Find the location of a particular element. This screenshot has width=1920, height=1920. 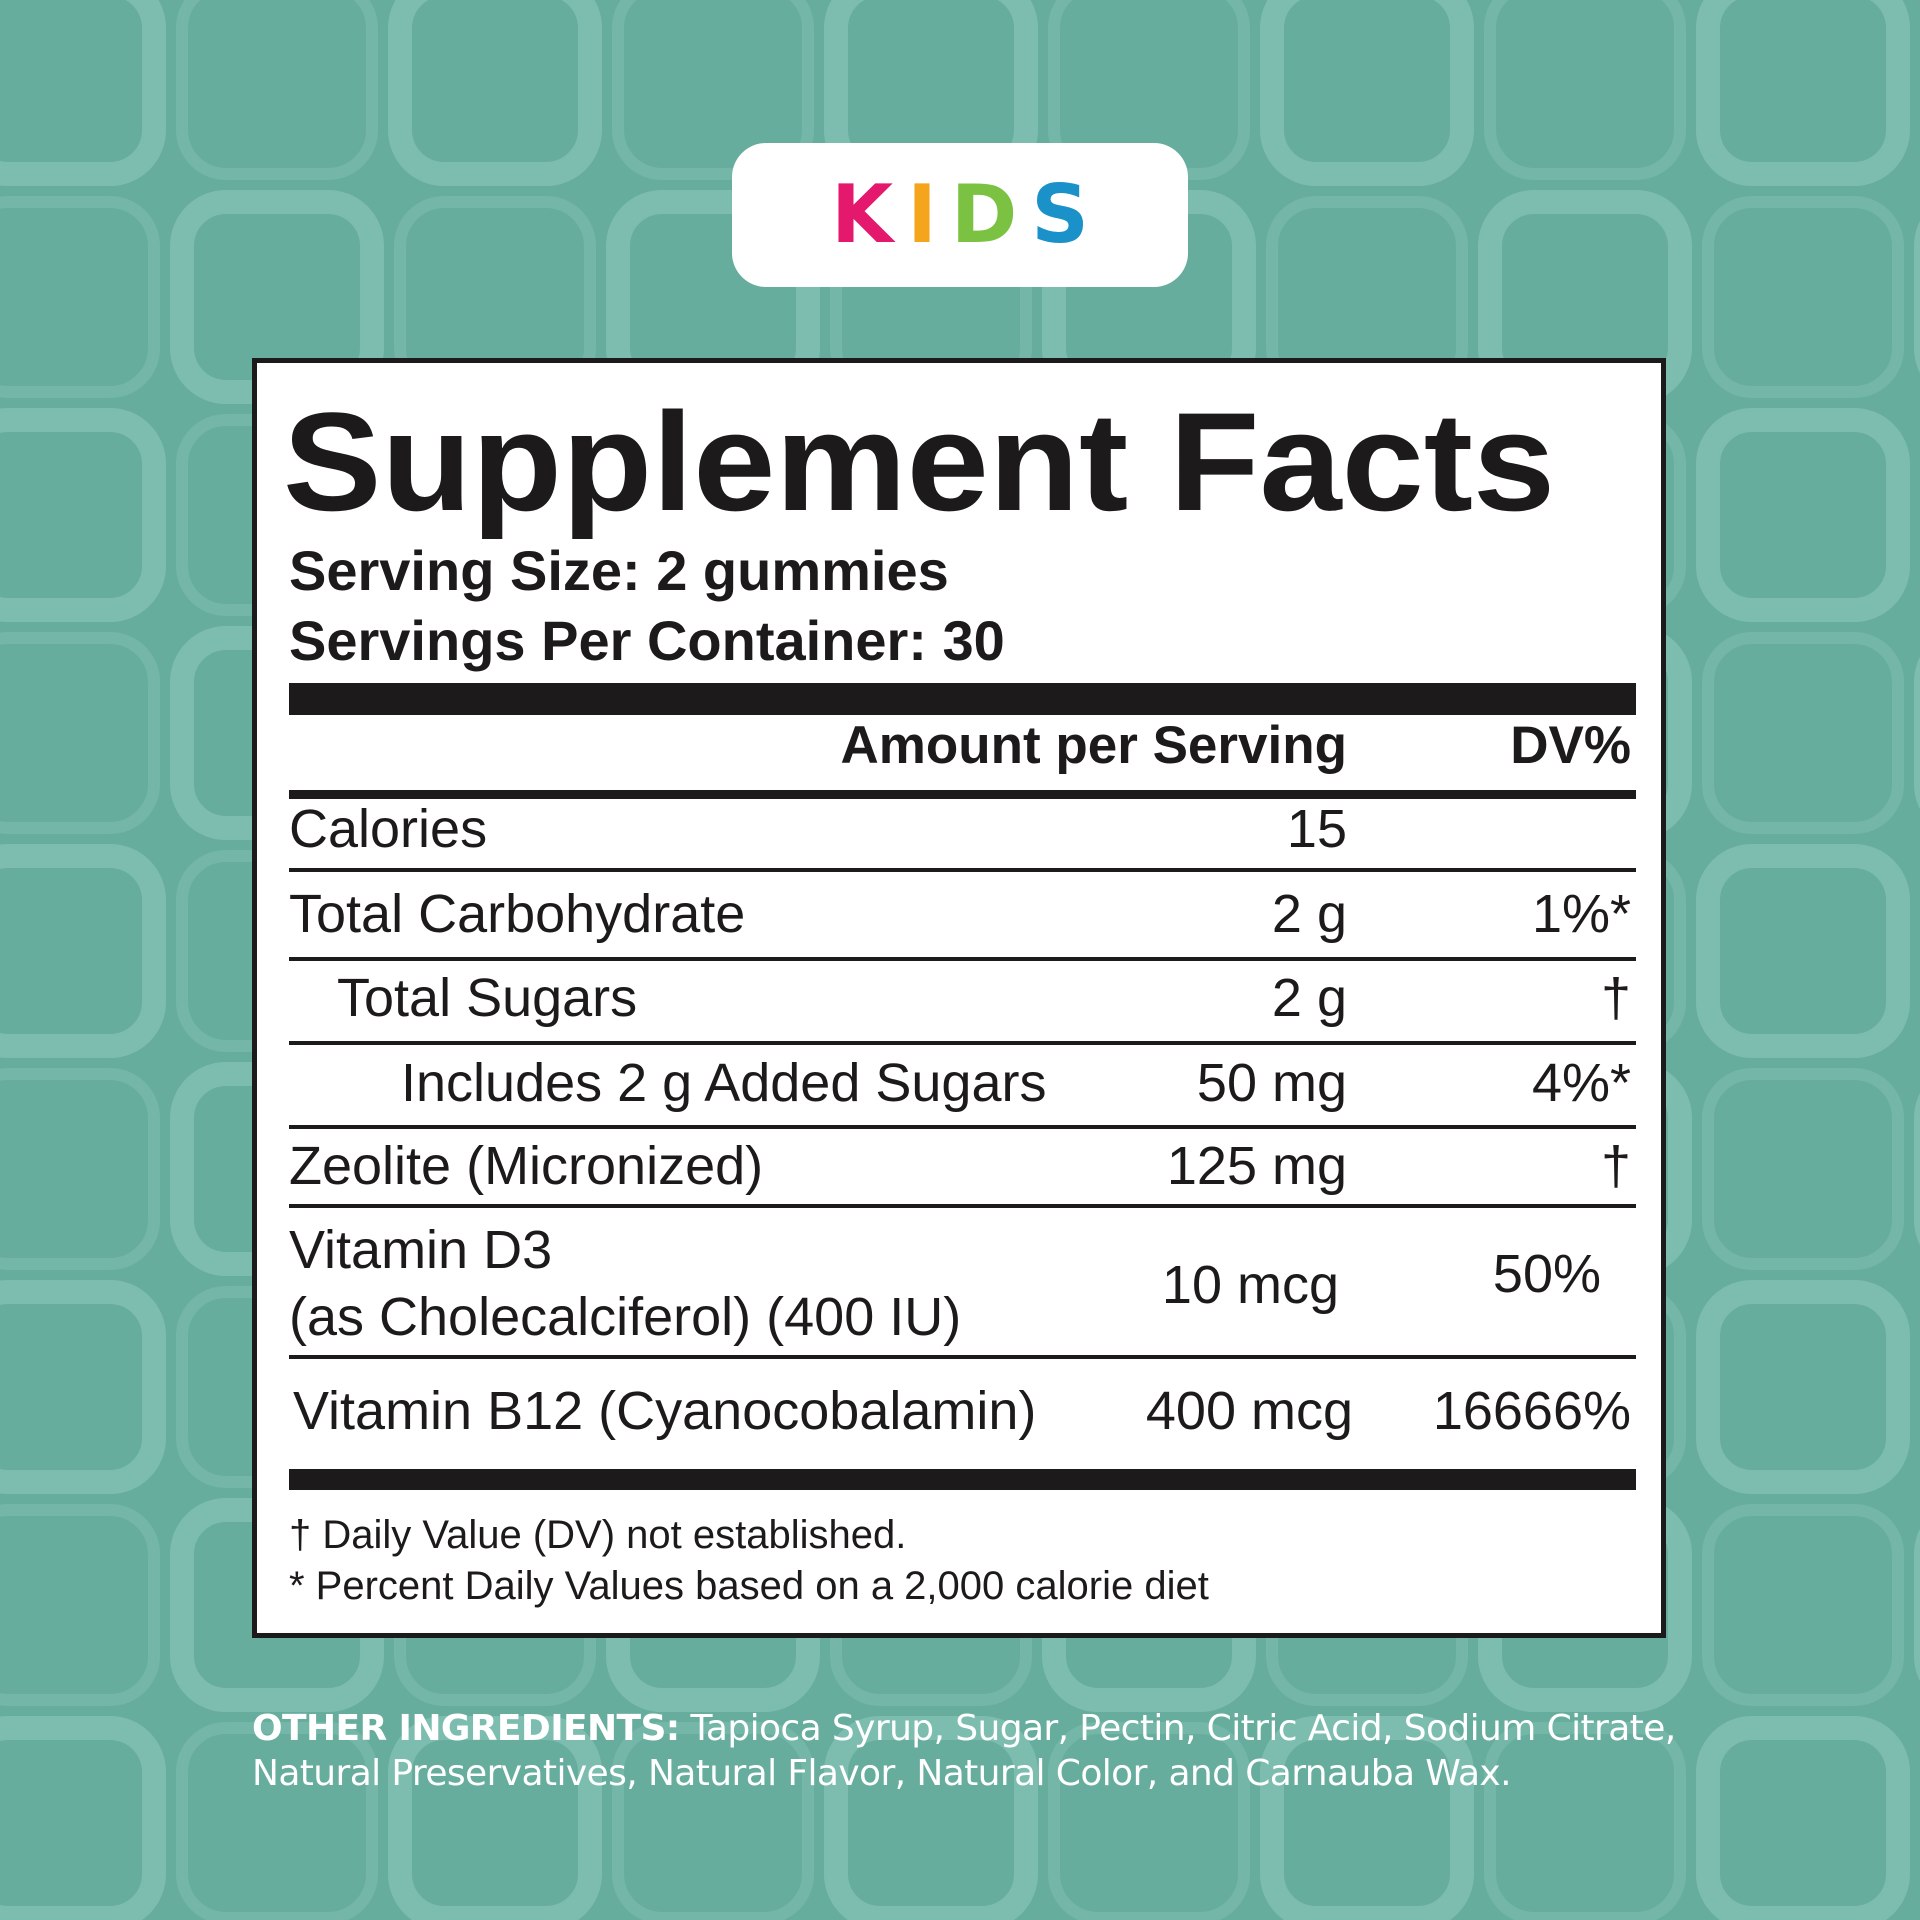

kids-letter-k: K is located at coordinates (862, 214).